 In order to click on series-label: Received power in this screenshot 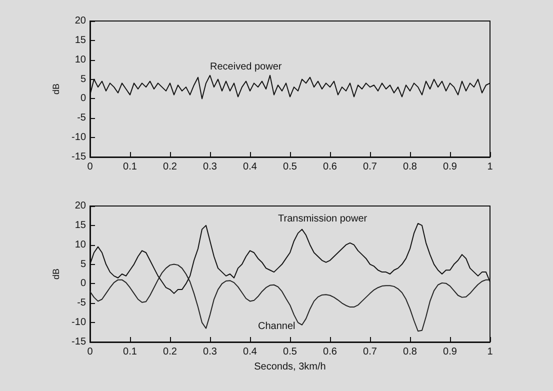, I will do `click(246, 66)`.